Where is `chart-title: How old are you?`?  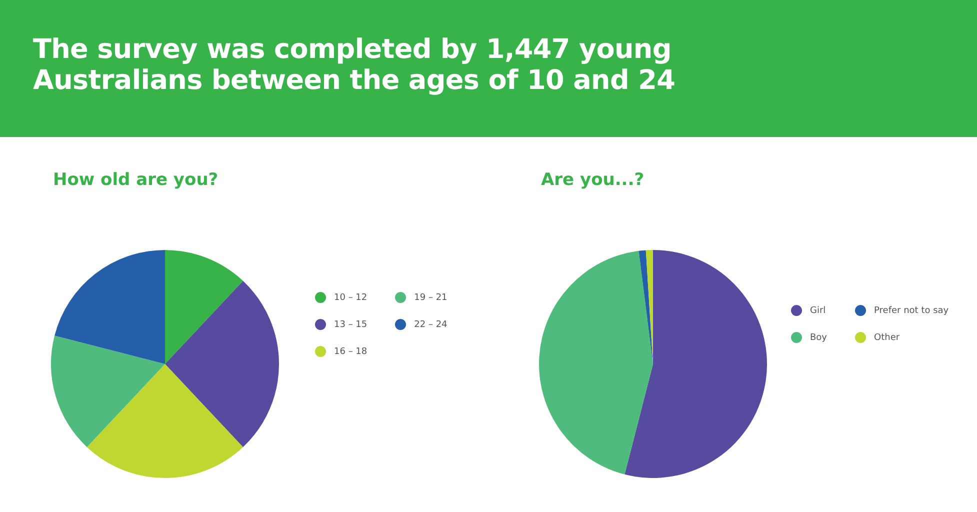
chart-title: How old are you? is located at coordinates (135, 180).